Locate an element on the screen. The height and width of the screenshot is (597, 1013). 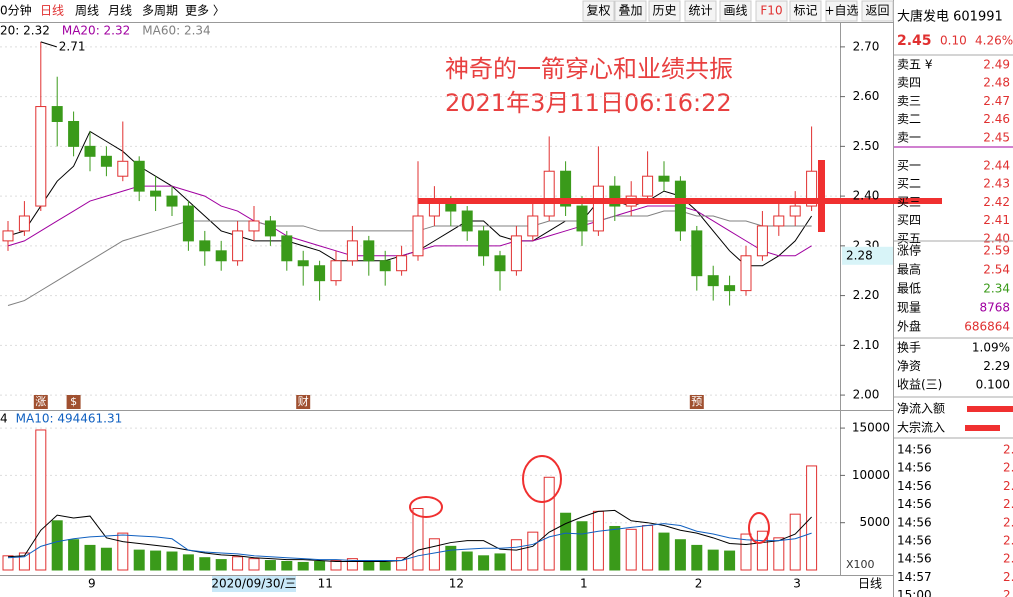
toolbar-button-label: 历史 is located at coordinates (664, 11).